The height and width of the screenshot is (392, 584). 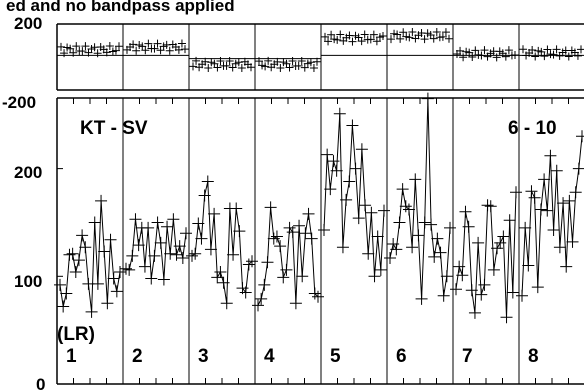 What do you see at coordinates (467, 356) in the screenshot?
I see `panel-label: 7` at bounding box center [467, 356].